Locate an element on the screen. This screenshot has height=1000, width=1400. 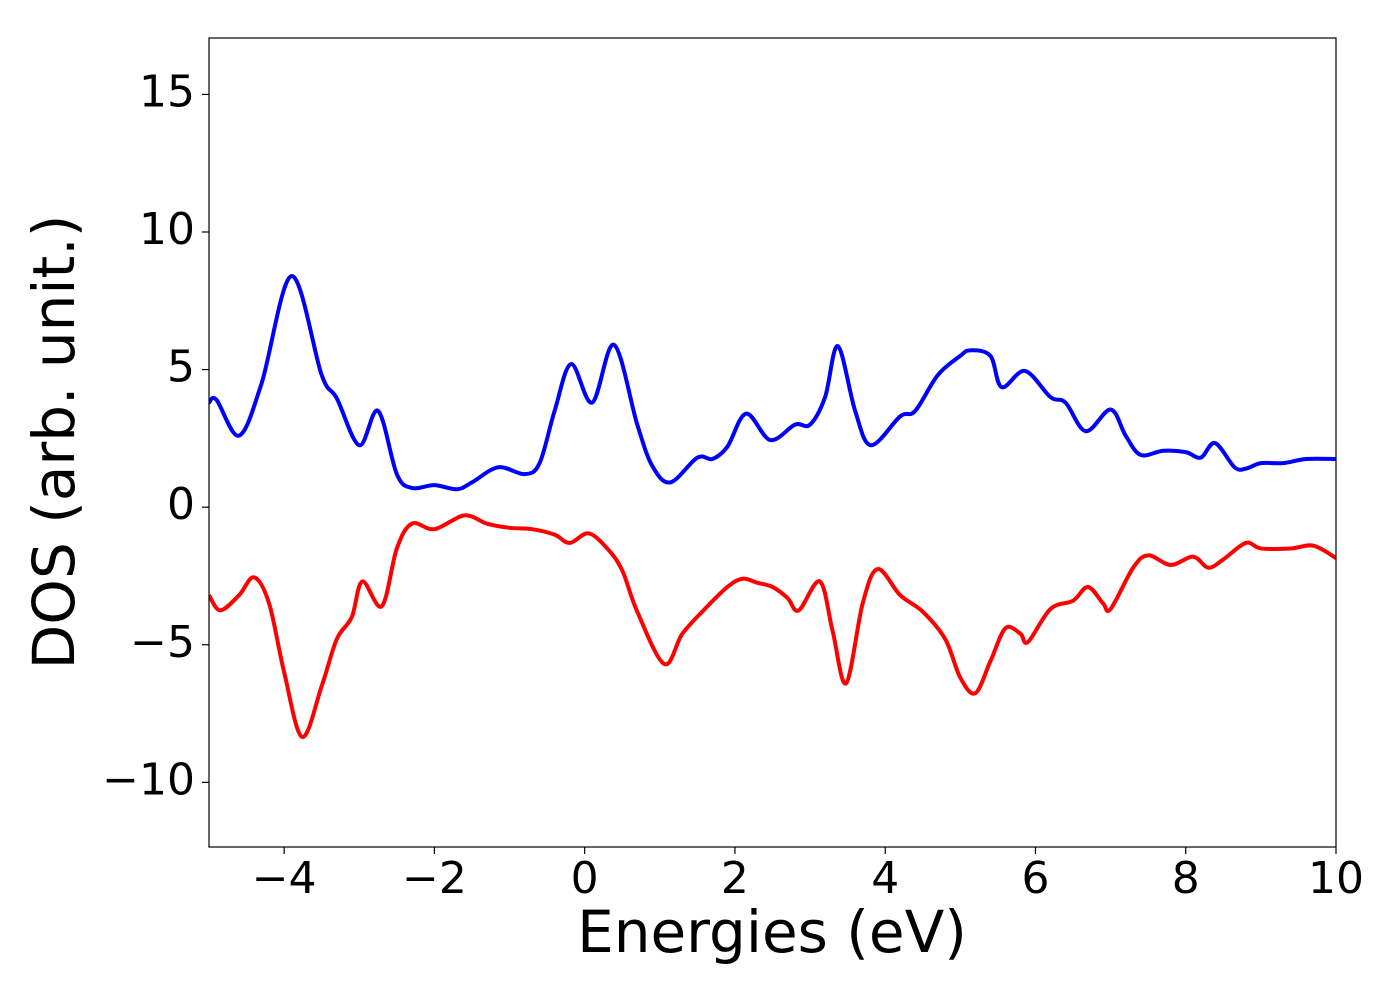
y-tick-label: 10 is located at coordinates (167, 229).